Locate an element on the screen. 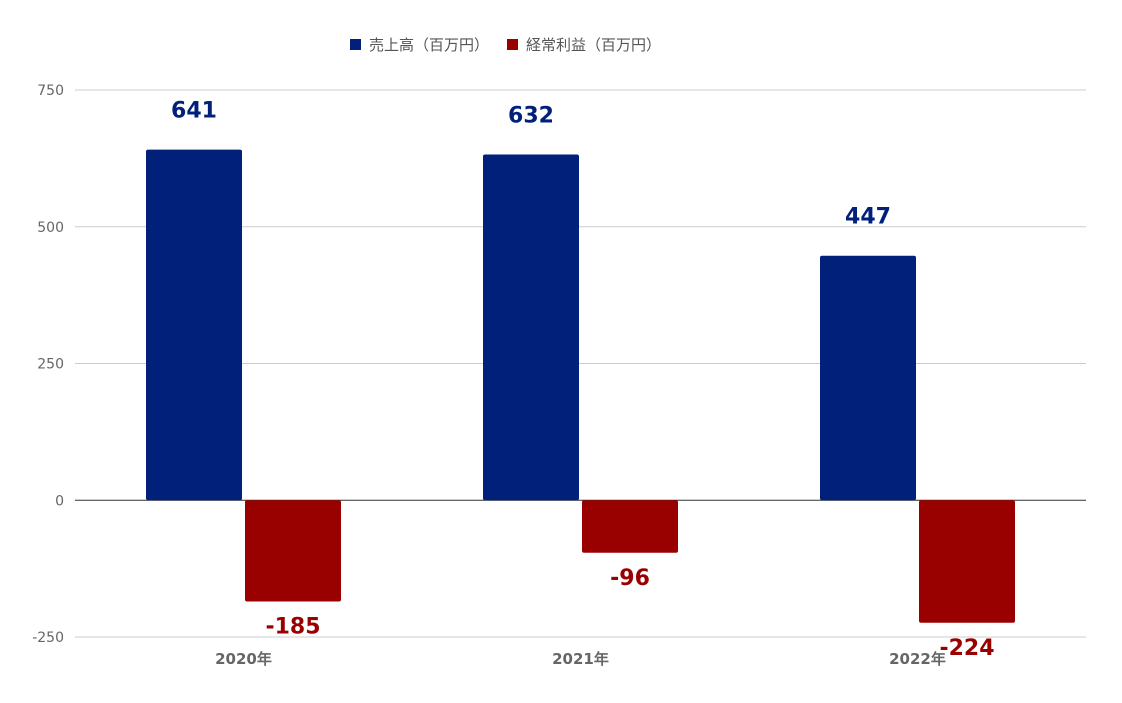  legend-swatch-sales is located at coordinates (355, 44).